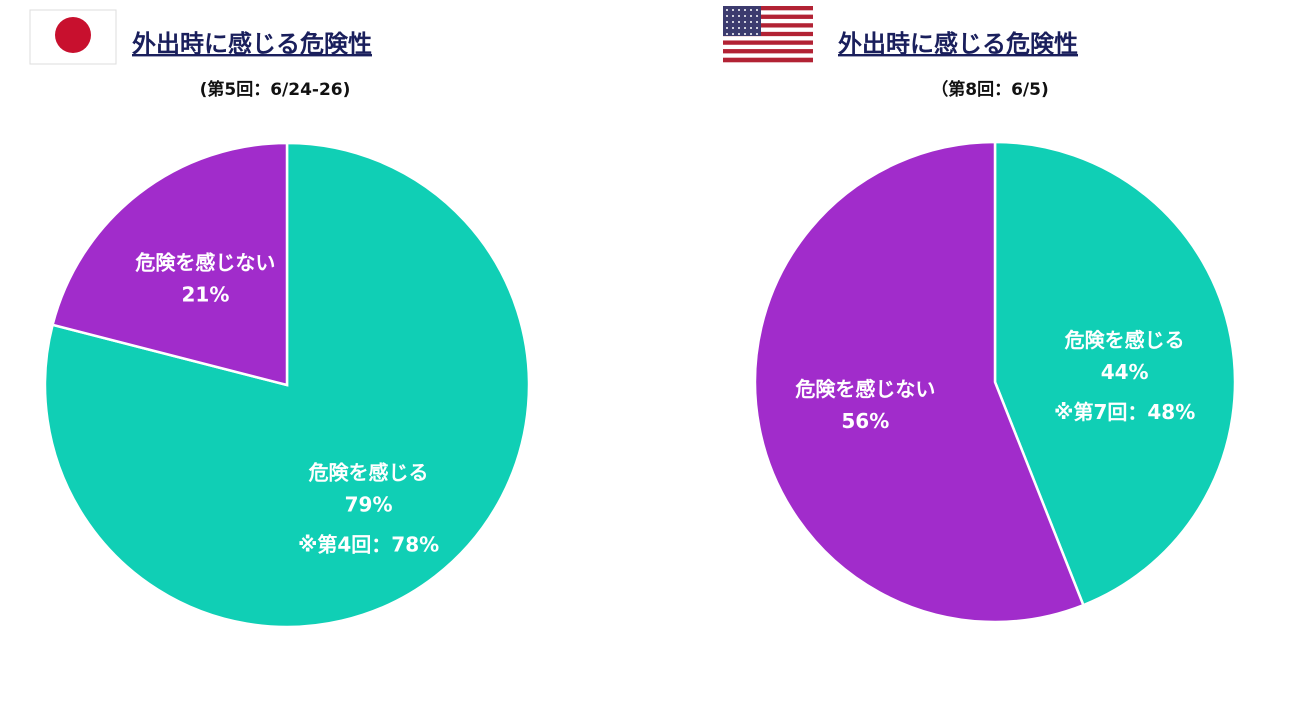 This screenshot has width=1312, height=709. Describe the element at coordinates (275, 89) in the screenshot. I see `chart-subtitle: (第5回：6/24-26)` at that location.